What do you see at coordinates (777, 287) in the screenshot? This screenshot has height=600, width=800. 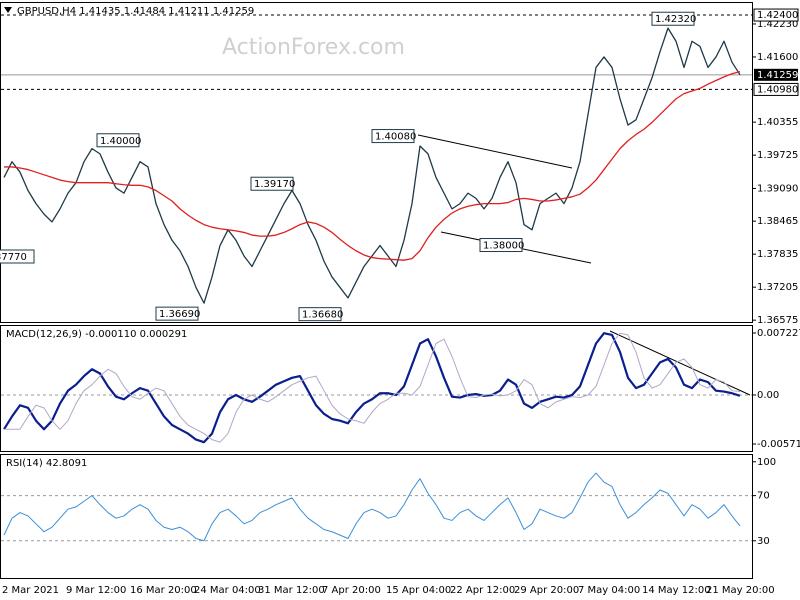 I see `y-tick-label: 1.37205` at bounding box center [777, 287].